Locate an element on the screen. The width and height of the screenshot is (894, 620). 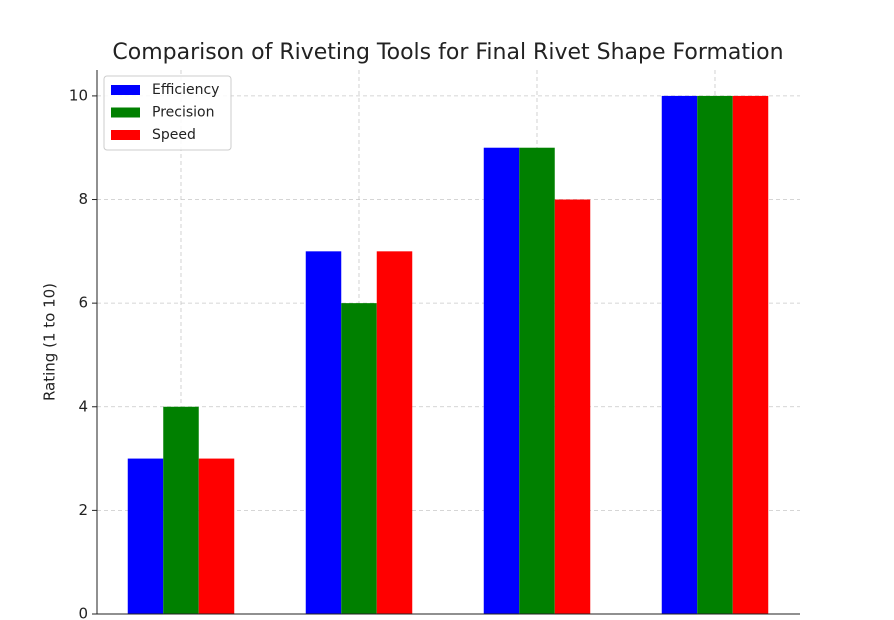
y-tick-label: 6 is located at coordinates (83, 303).